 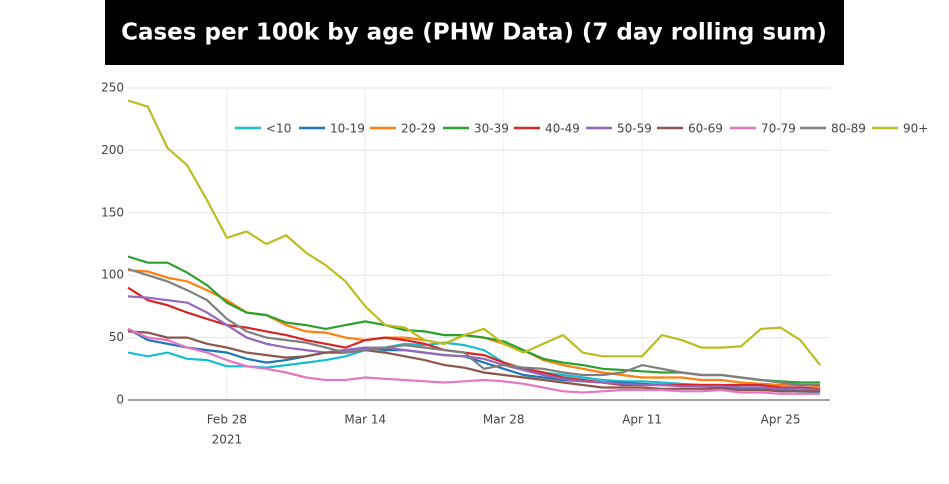 I want to click on y-tick-label: 100, so click(x=112, y=275).